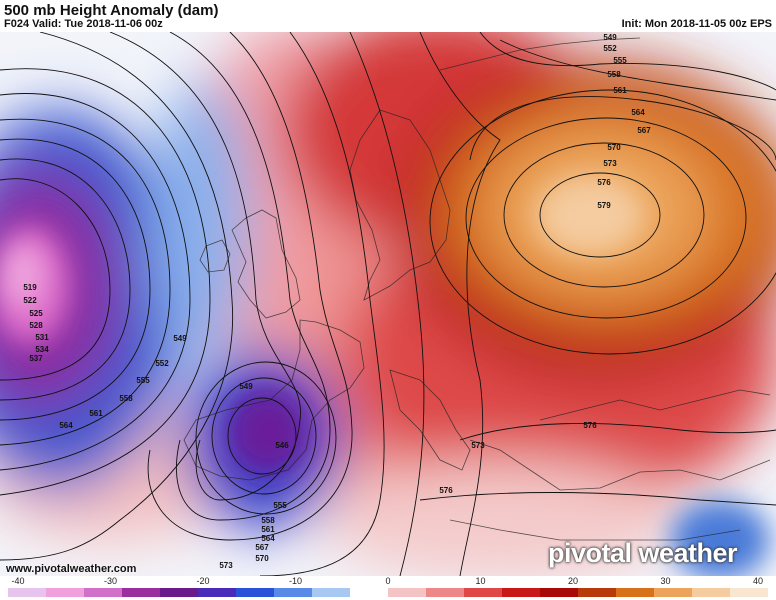 Image resolution: width=776 pixels, height=600 pixels. Describe the element at coordinates (36, 313) in the screenshot. I see `contour-label: 525` at that location.